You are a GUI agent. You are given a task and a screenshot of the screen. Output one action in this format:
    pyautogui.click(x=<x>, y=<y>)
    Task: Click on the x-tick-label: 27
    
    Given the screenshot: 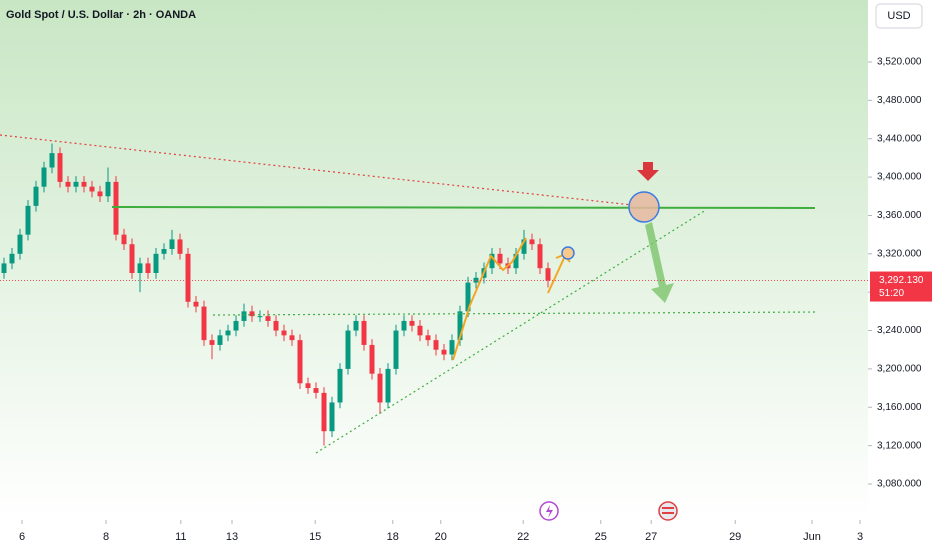 What is the action you would take?
    pyautogui.click(x=651, y=537)
    